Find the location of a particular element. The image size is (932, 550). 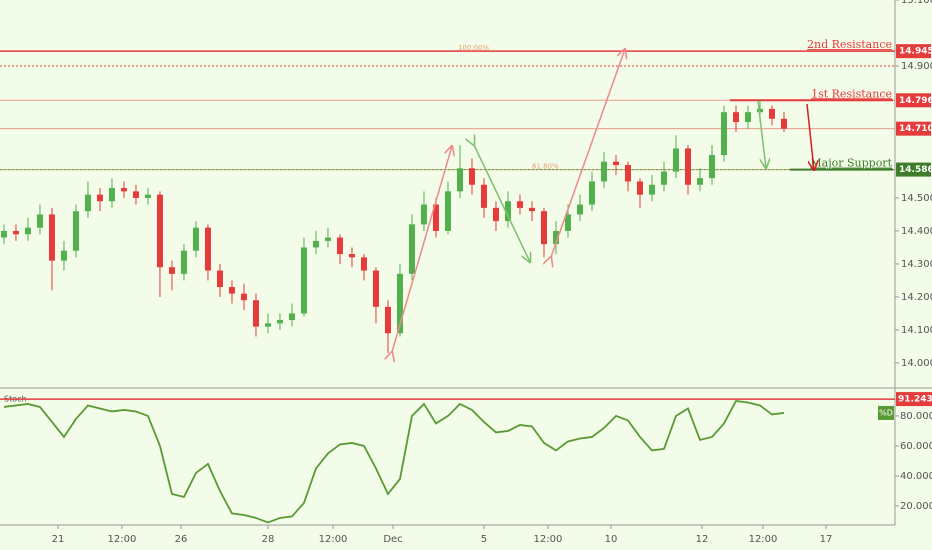

legend-badge is located at coordinates (886, 412).